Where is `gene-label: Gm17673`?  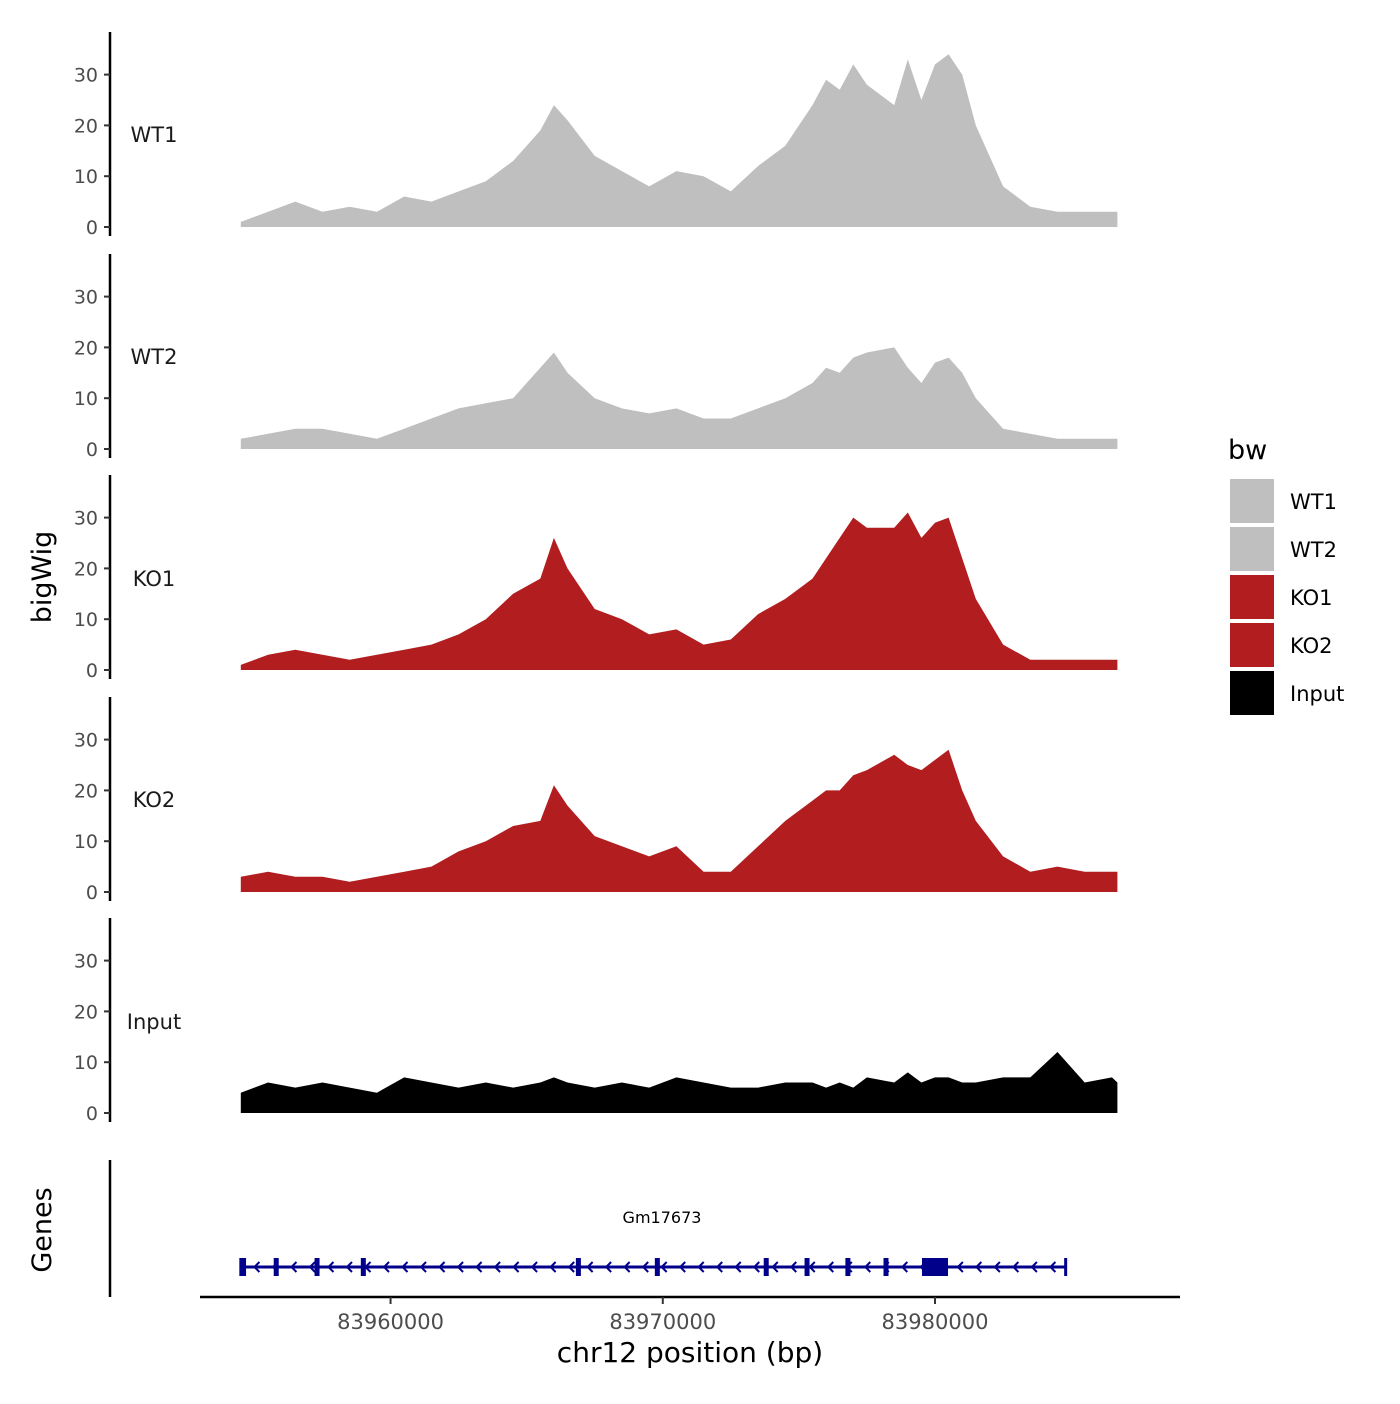
gene-label: Gm17673 is located at coordinates (662, 1217).